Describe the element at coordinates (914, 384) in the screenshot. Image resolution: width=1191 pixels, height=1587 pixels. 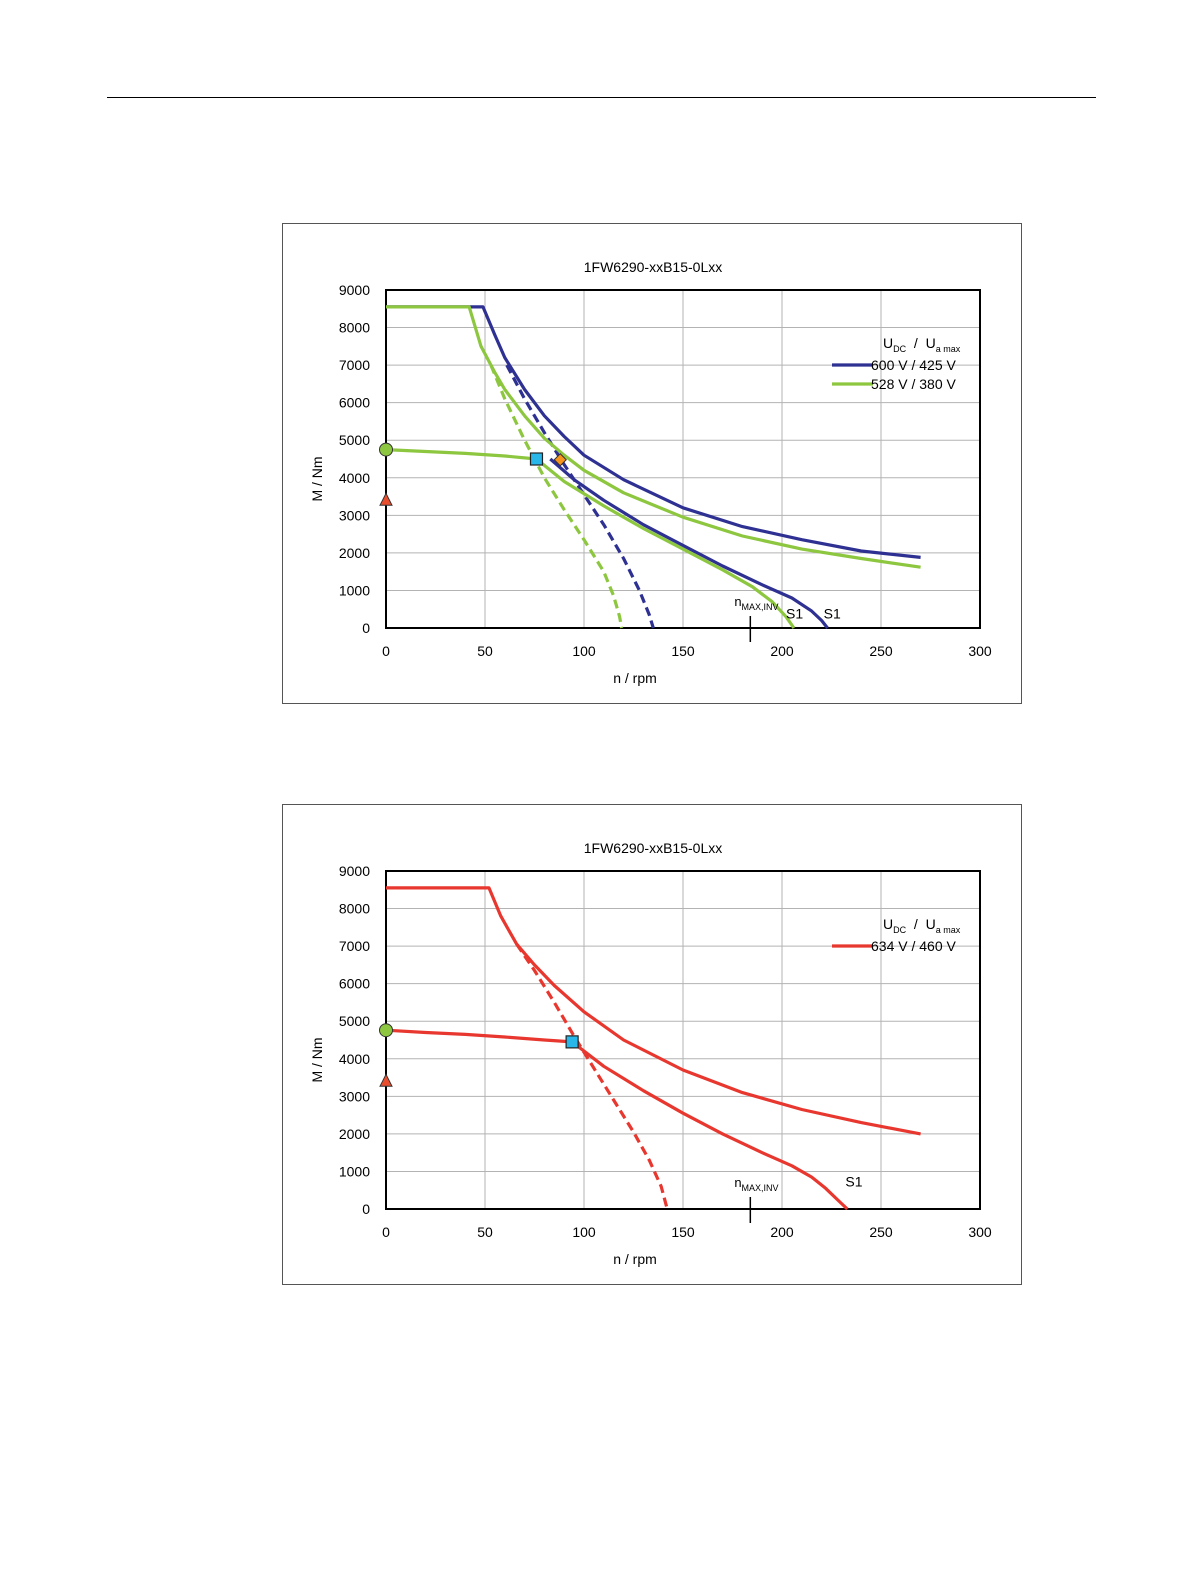
I see `legend-entry-label: 528 V / 380 V` at that location.